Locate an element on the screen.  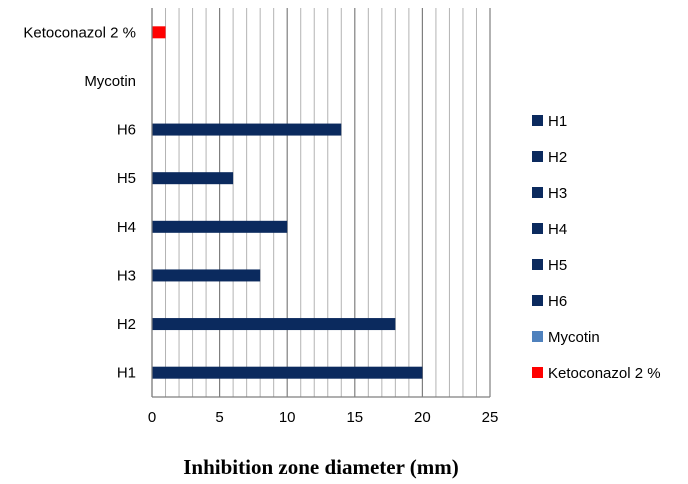
x-tick-label: 20 is located at coordinates (422, 417).